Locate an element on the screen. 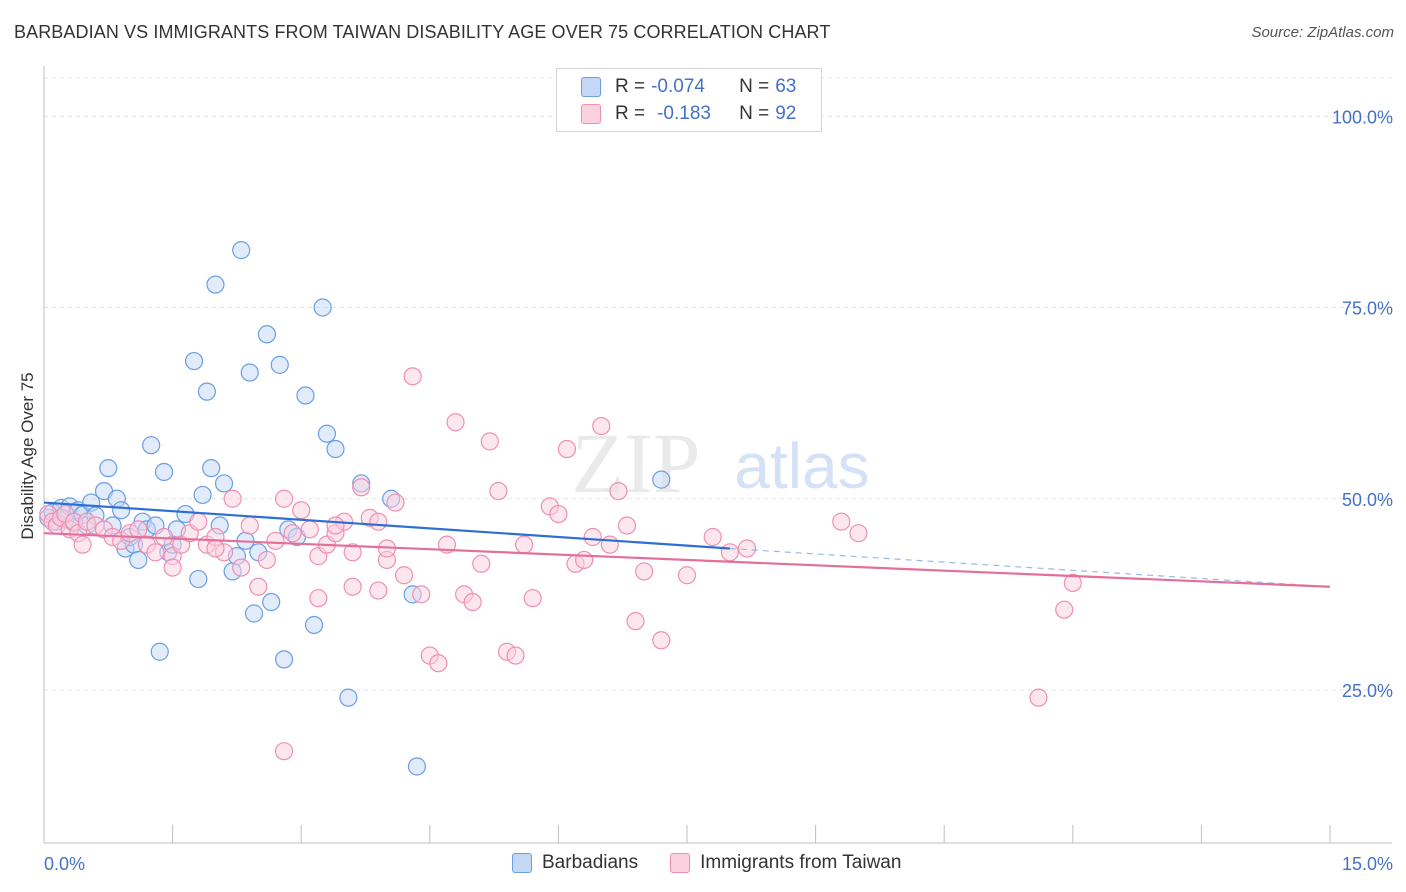 The width and height of the screenshot is (1406, 892). barbadian-trend-line is located at coordinates (386, 525).